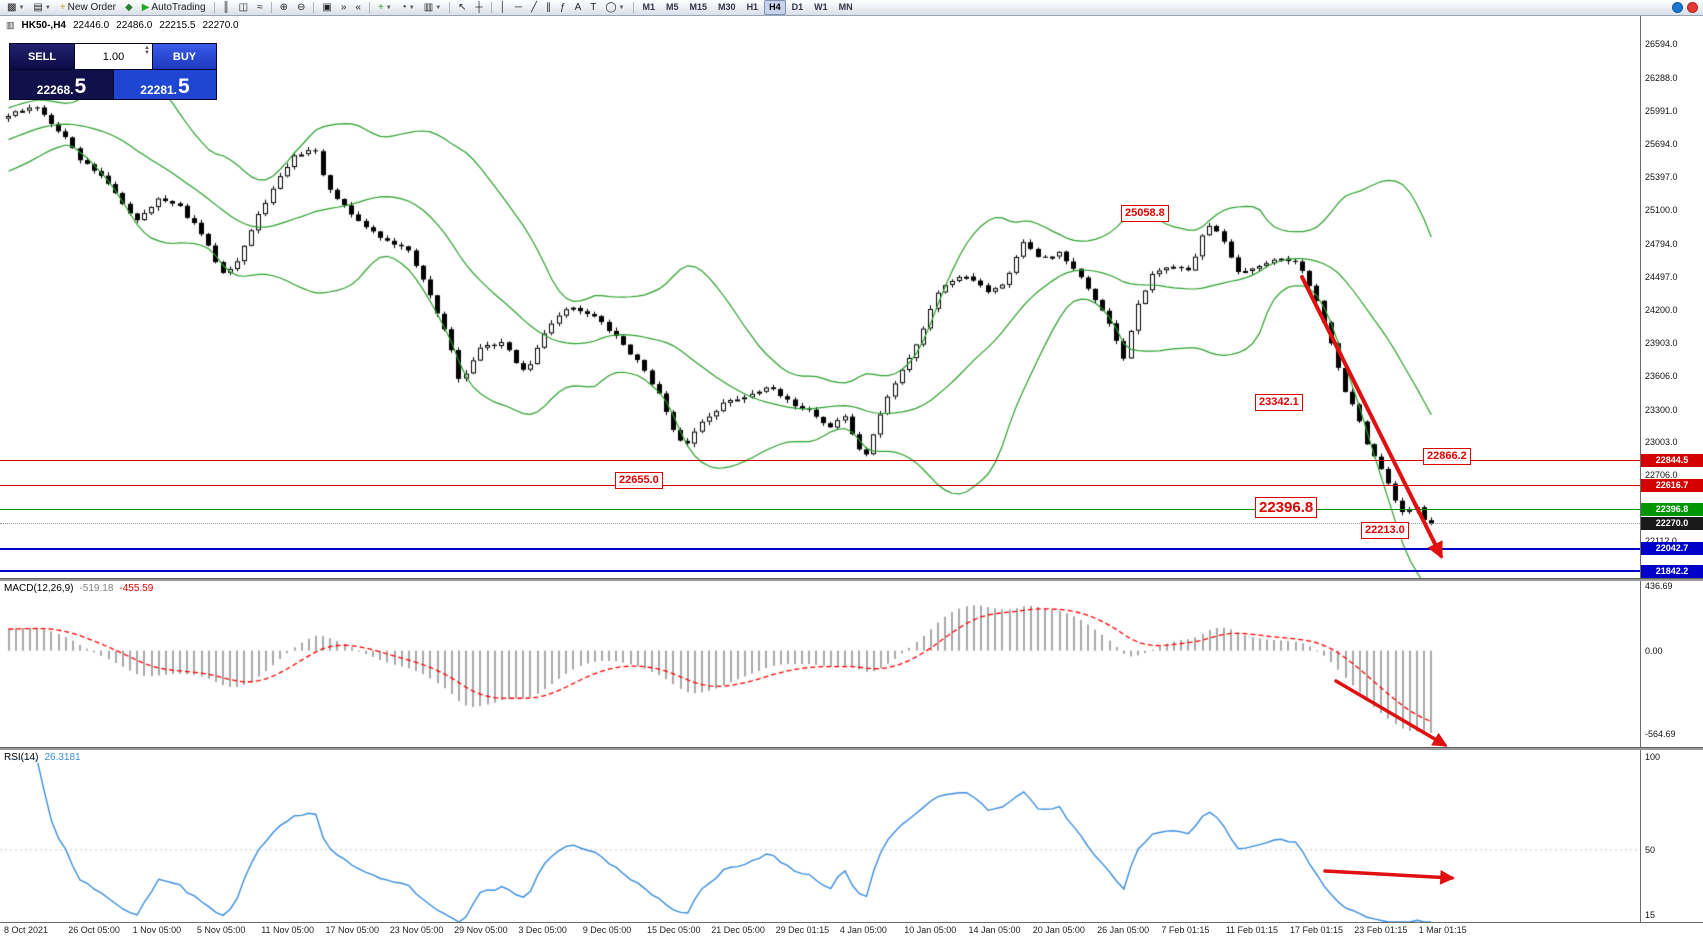 The height and width of the screenshot is (937, 1703). Describe the element at coordinates (698, 7) in the screenshot. I see `timeframe-m15: M15` at that location.